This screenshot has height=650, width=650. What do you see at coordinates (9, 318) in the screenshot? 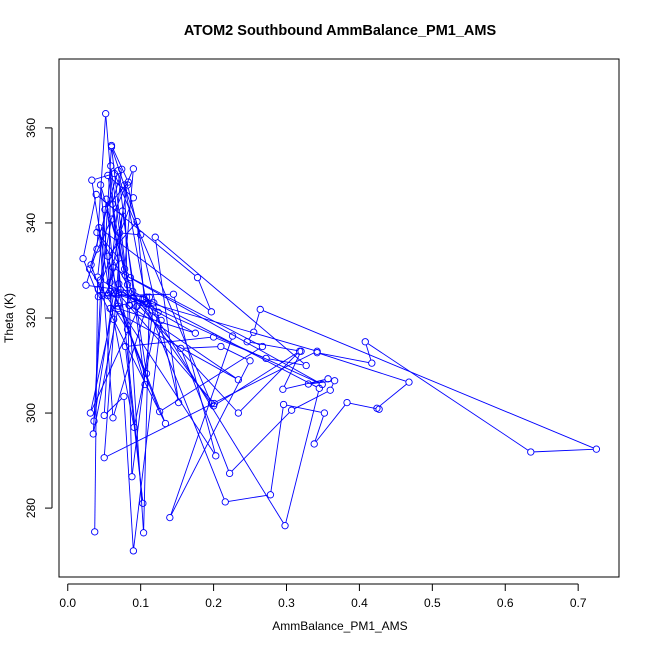
I see `y-axis-label: Theta (K)` at bounding box center [9, 318].